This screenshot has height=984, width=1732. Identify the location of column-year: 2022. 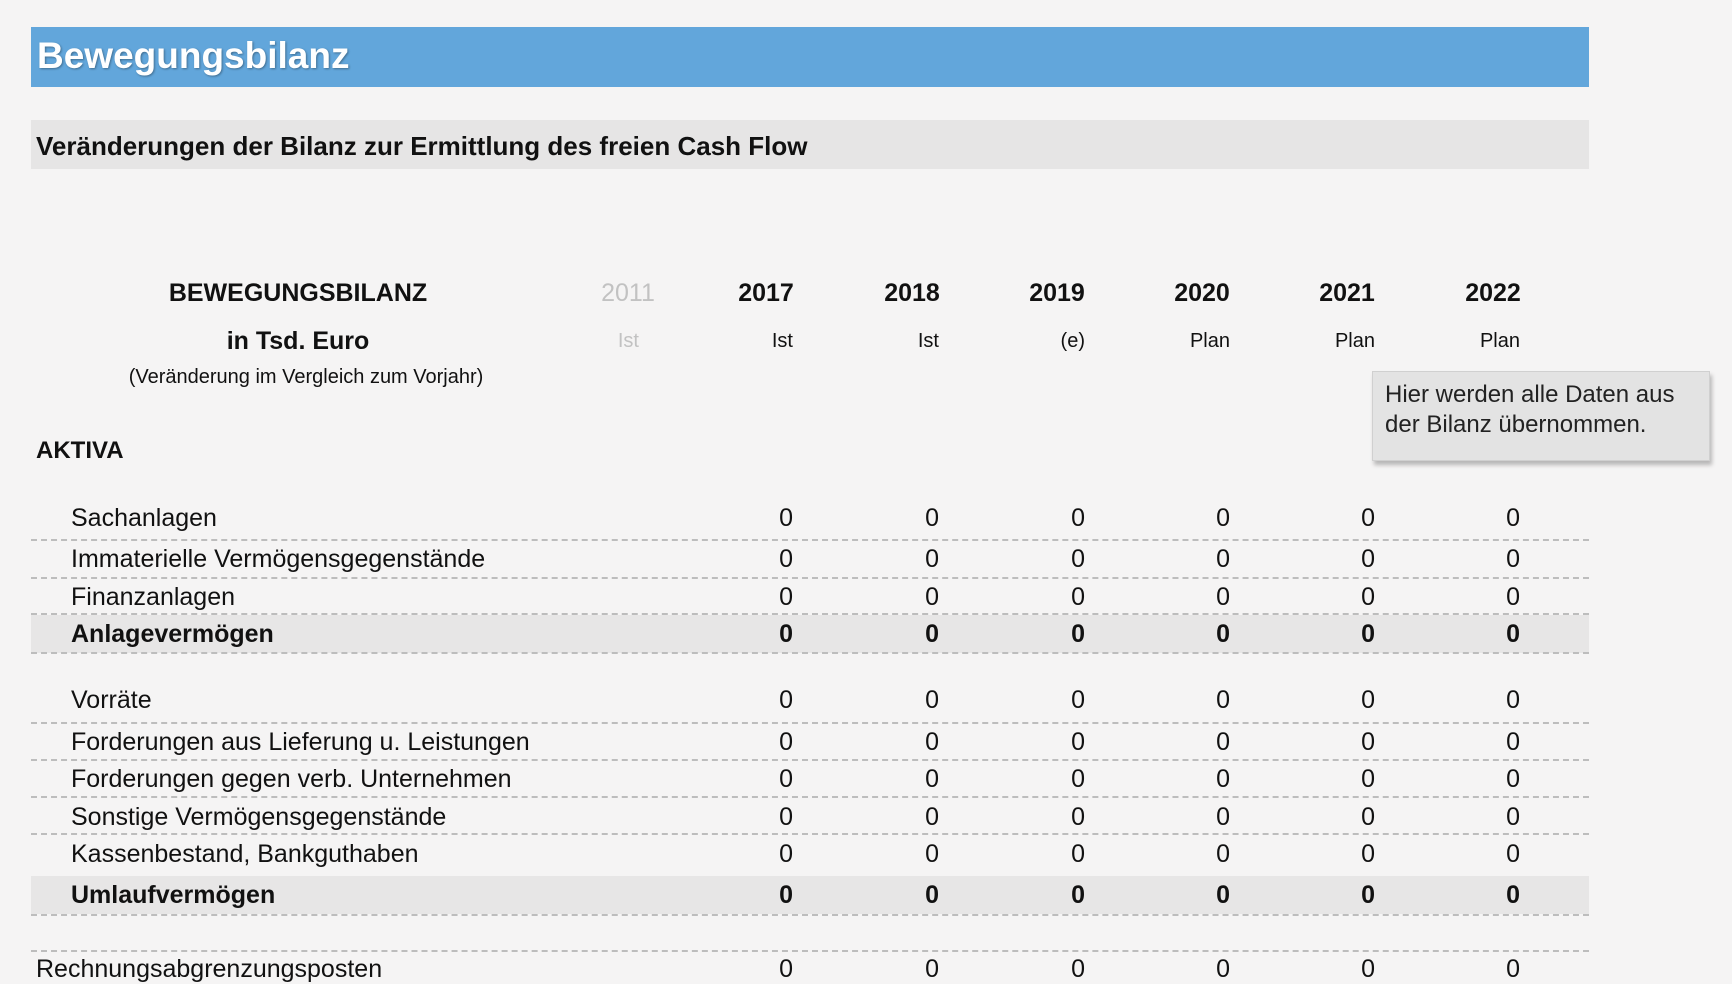
(1493, 293).